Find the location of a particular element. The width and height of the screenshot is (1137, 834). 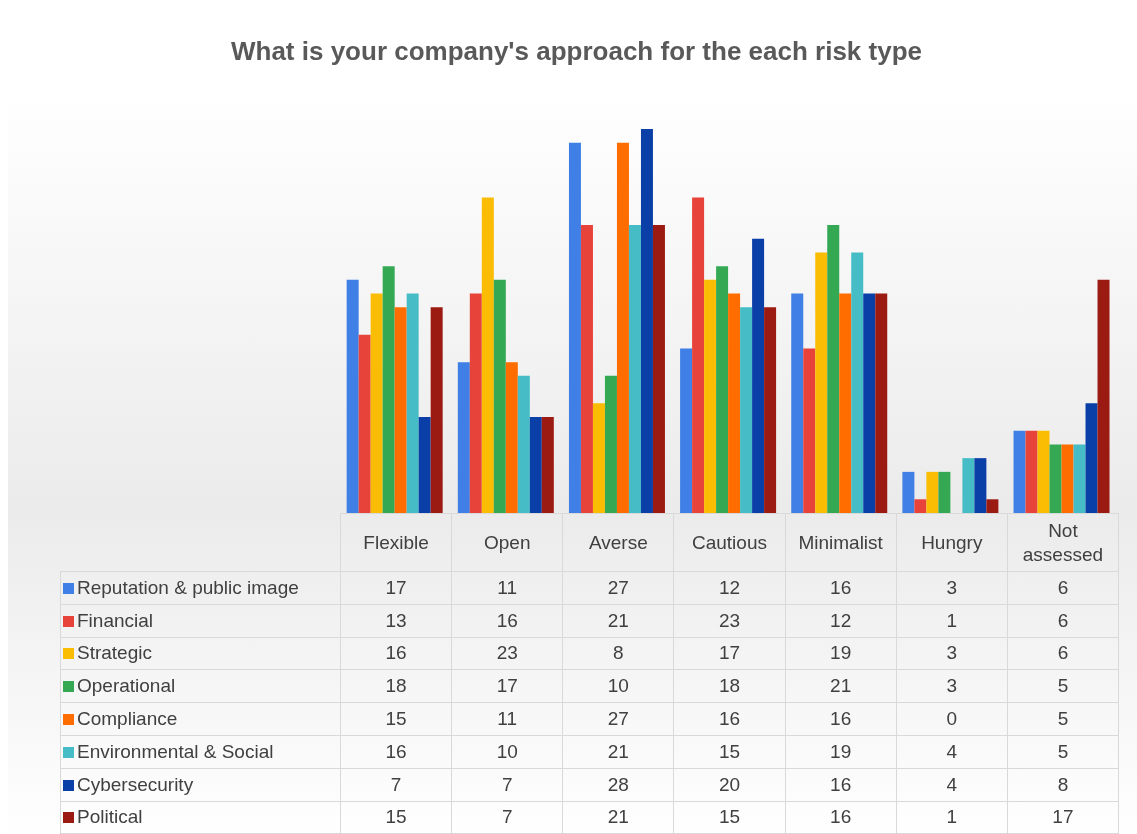

x-tick-label: Open is located at coordinates (507, 542).